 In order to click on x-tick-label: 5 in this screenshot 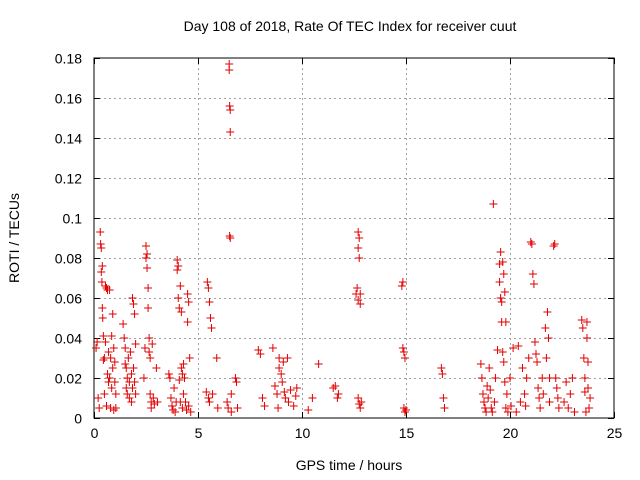, I will do `click(199, 433)`.